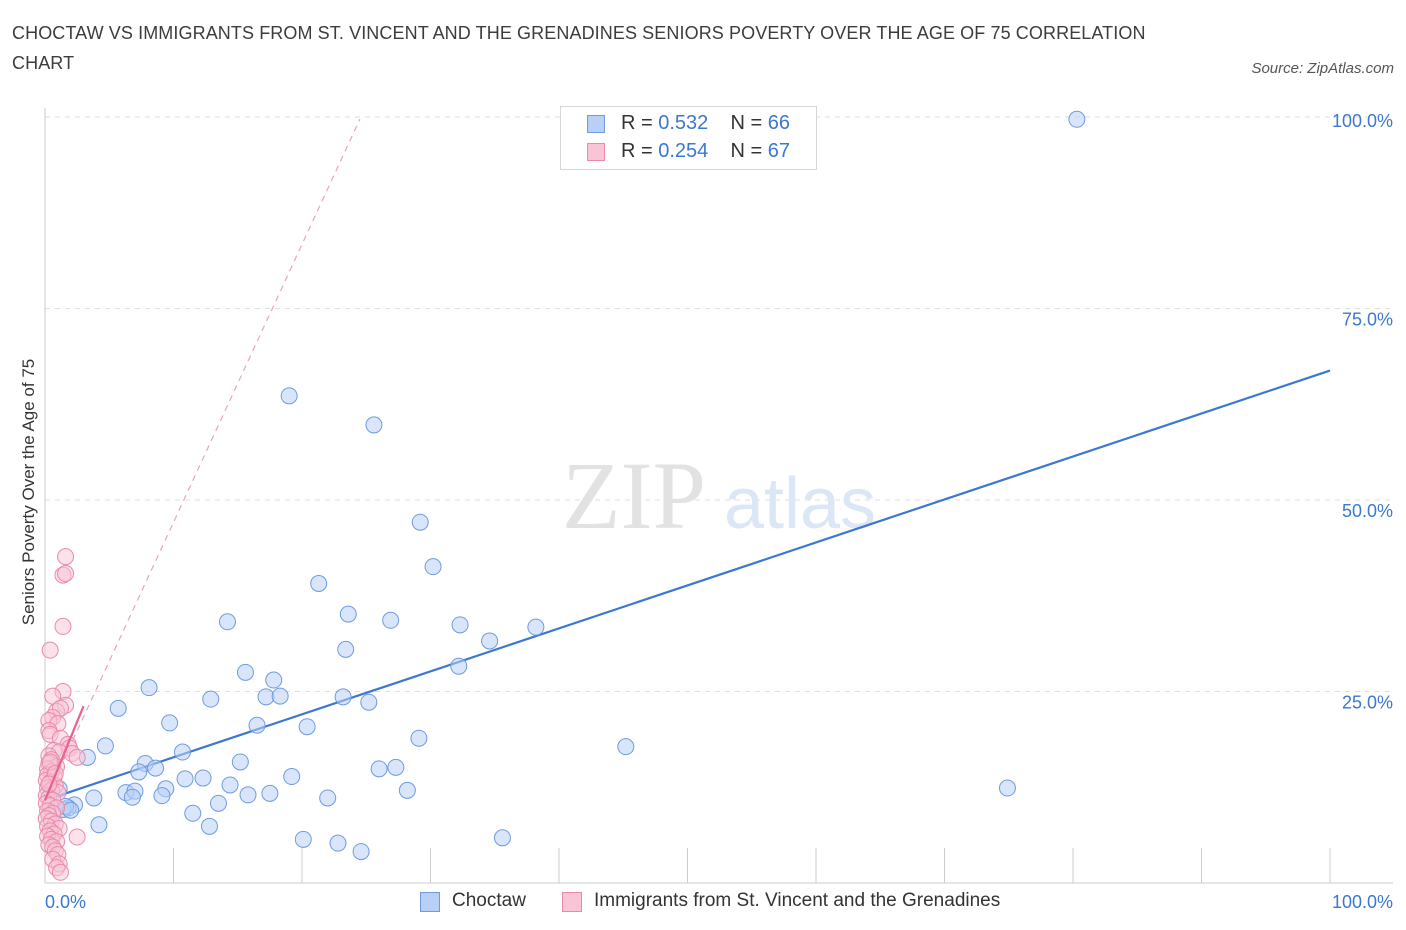  Describe the element at coordinates (683, 123) in the screenshot. I see `legend-r-value: 0.532` at that location.